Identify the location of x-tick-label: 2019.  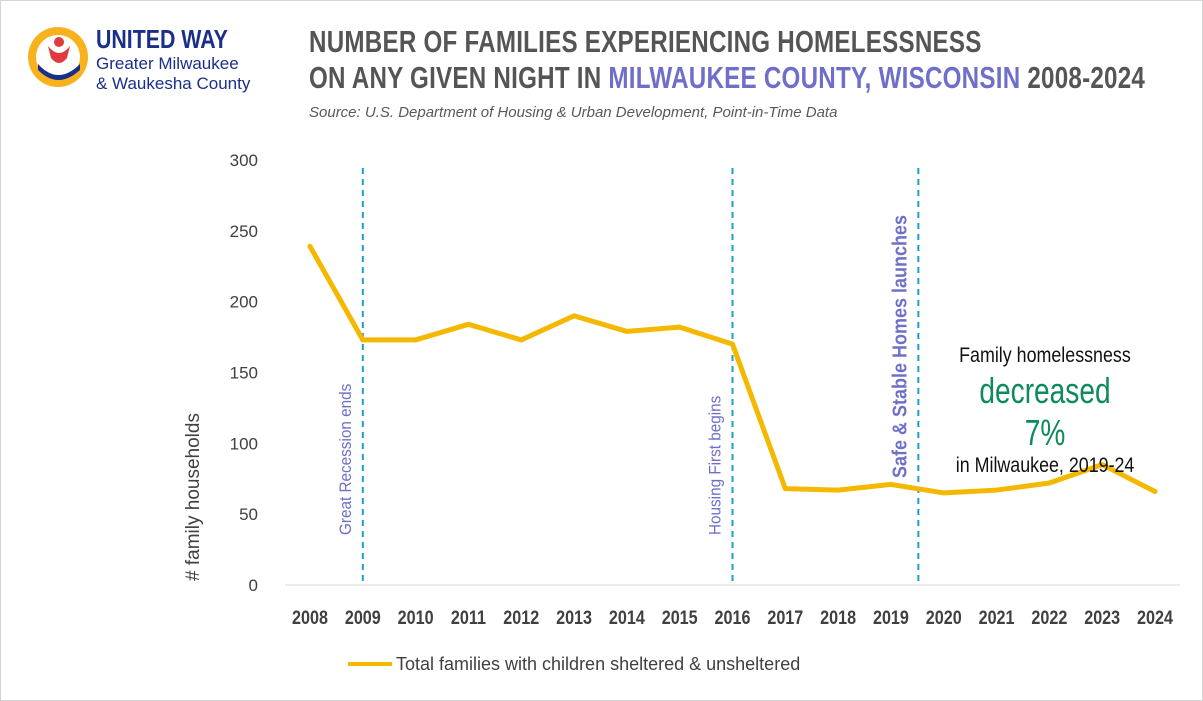
(891, 618).